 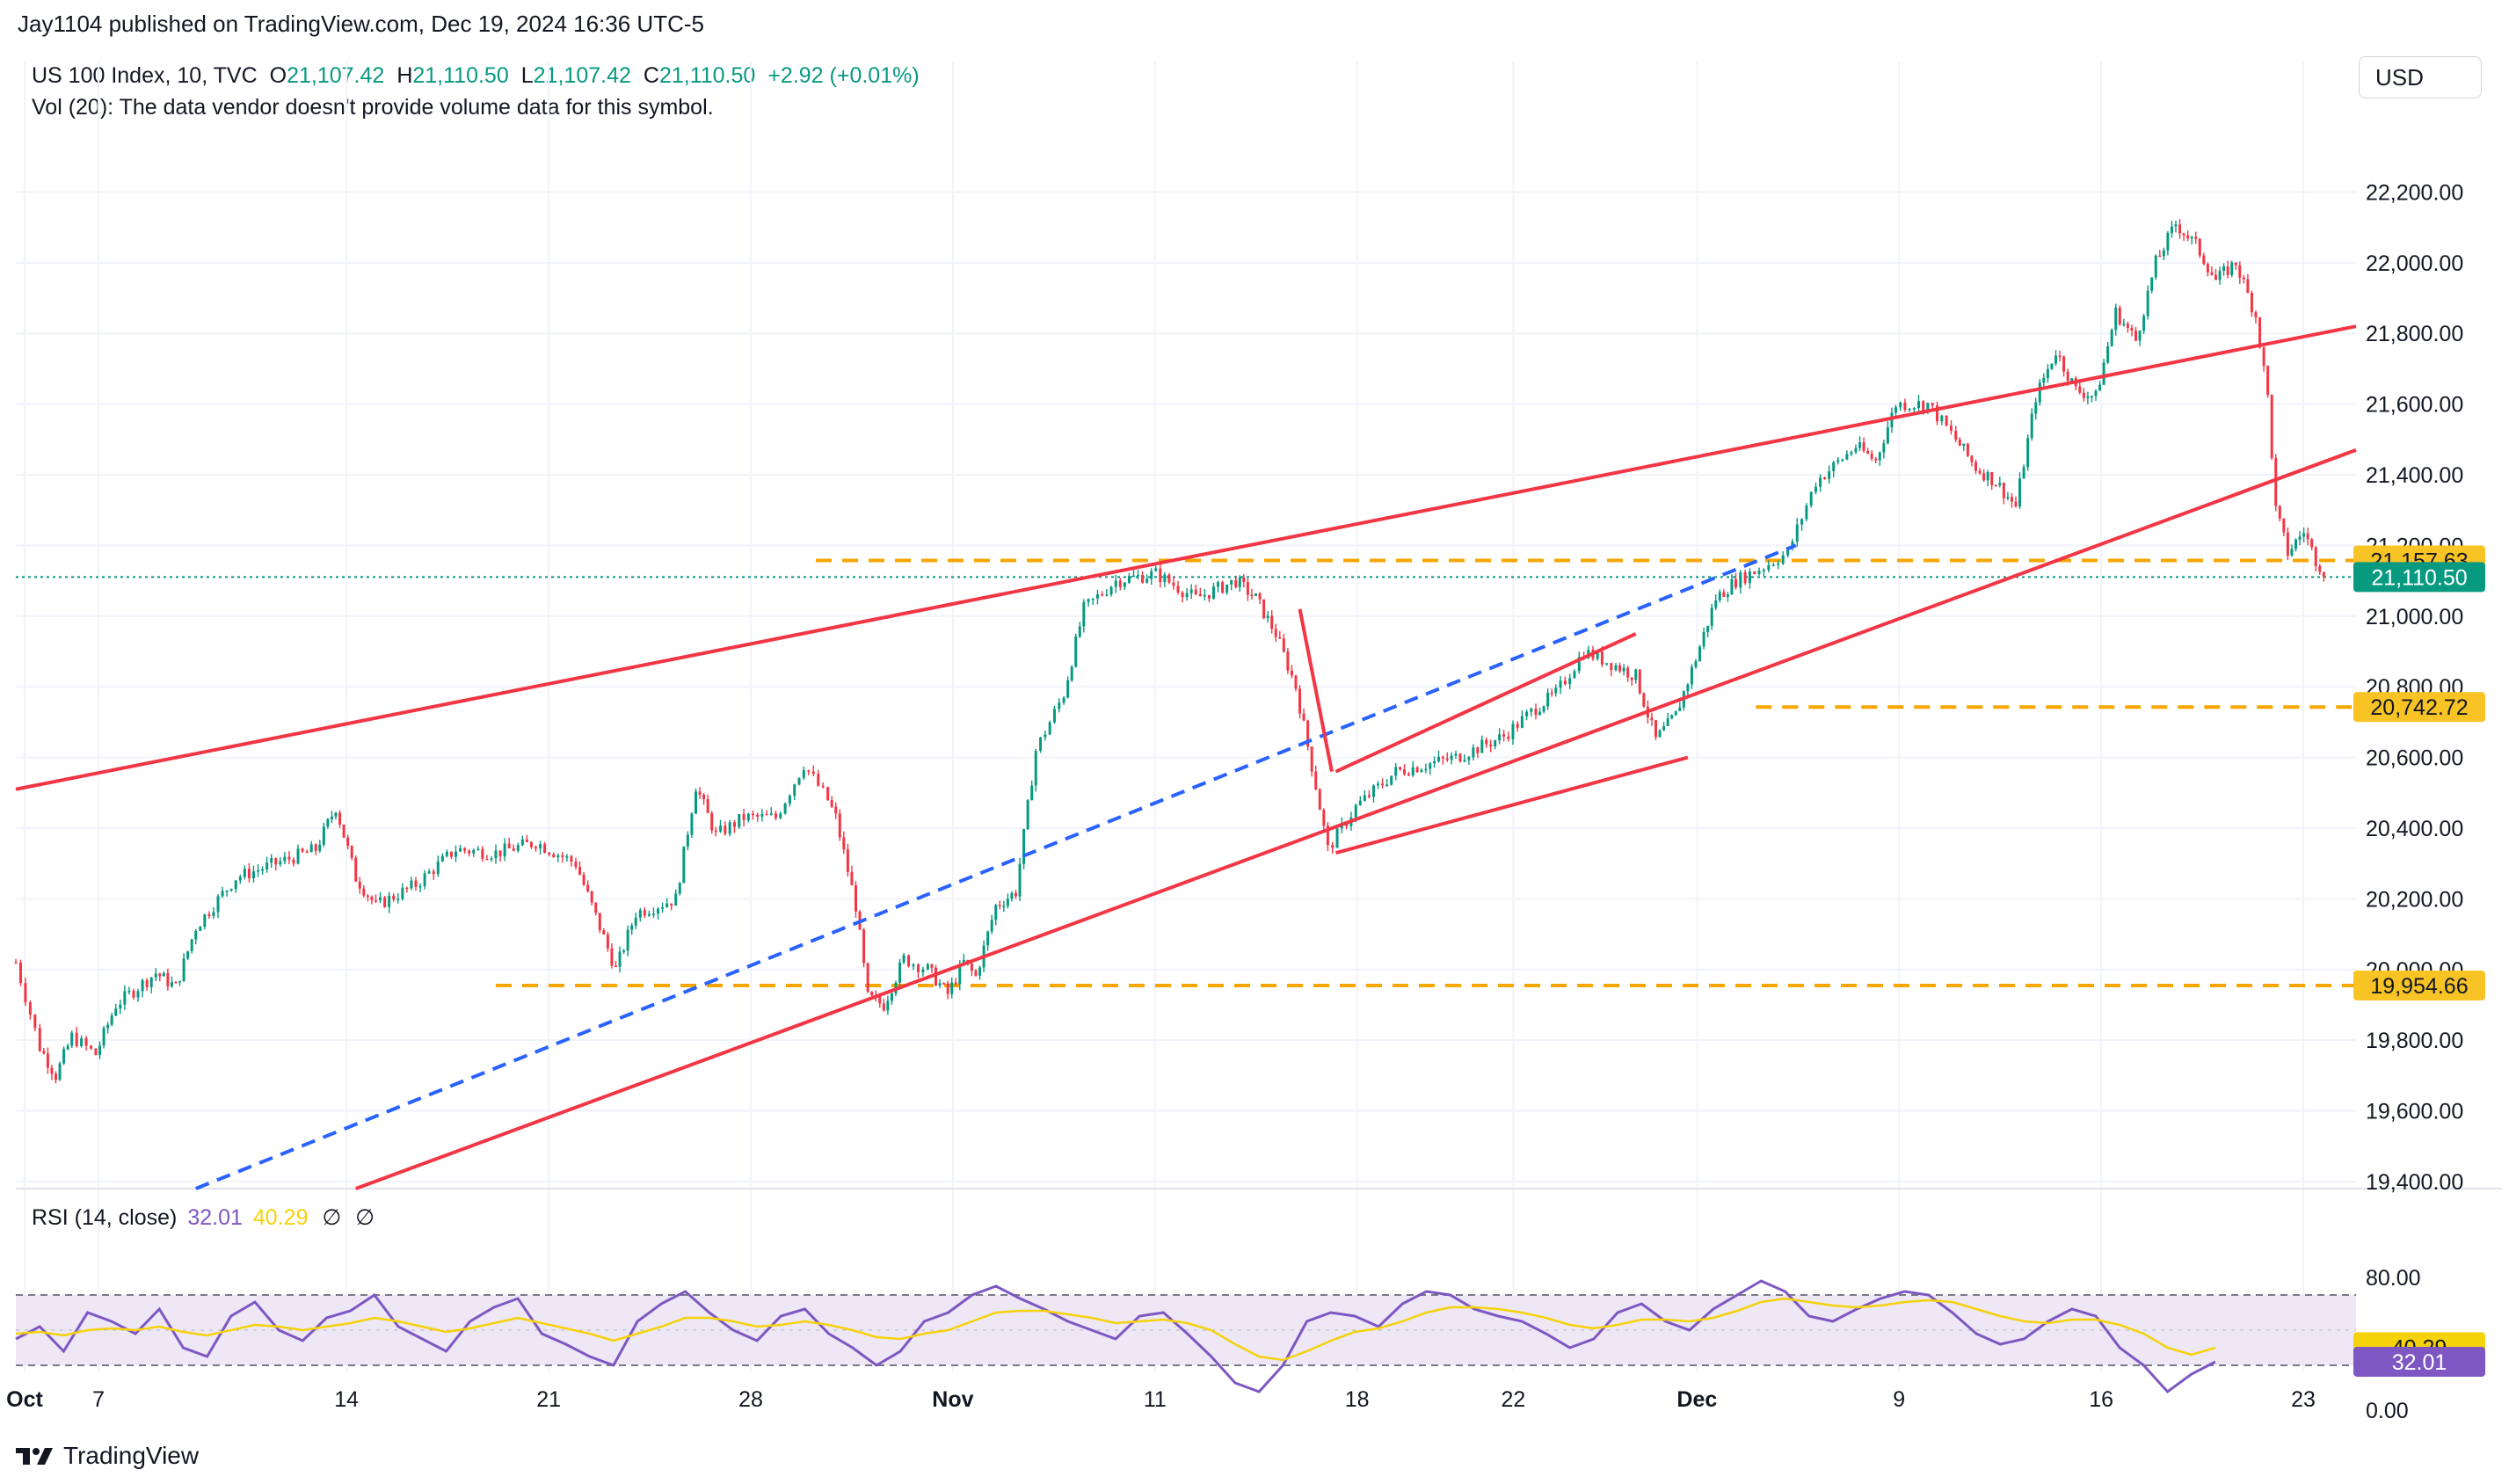 What do you see at coordinates (145, 76) in the screenshot?
I see `symbol-name: US 100 Index, 10, TVC` at bounding box center [145, 76].